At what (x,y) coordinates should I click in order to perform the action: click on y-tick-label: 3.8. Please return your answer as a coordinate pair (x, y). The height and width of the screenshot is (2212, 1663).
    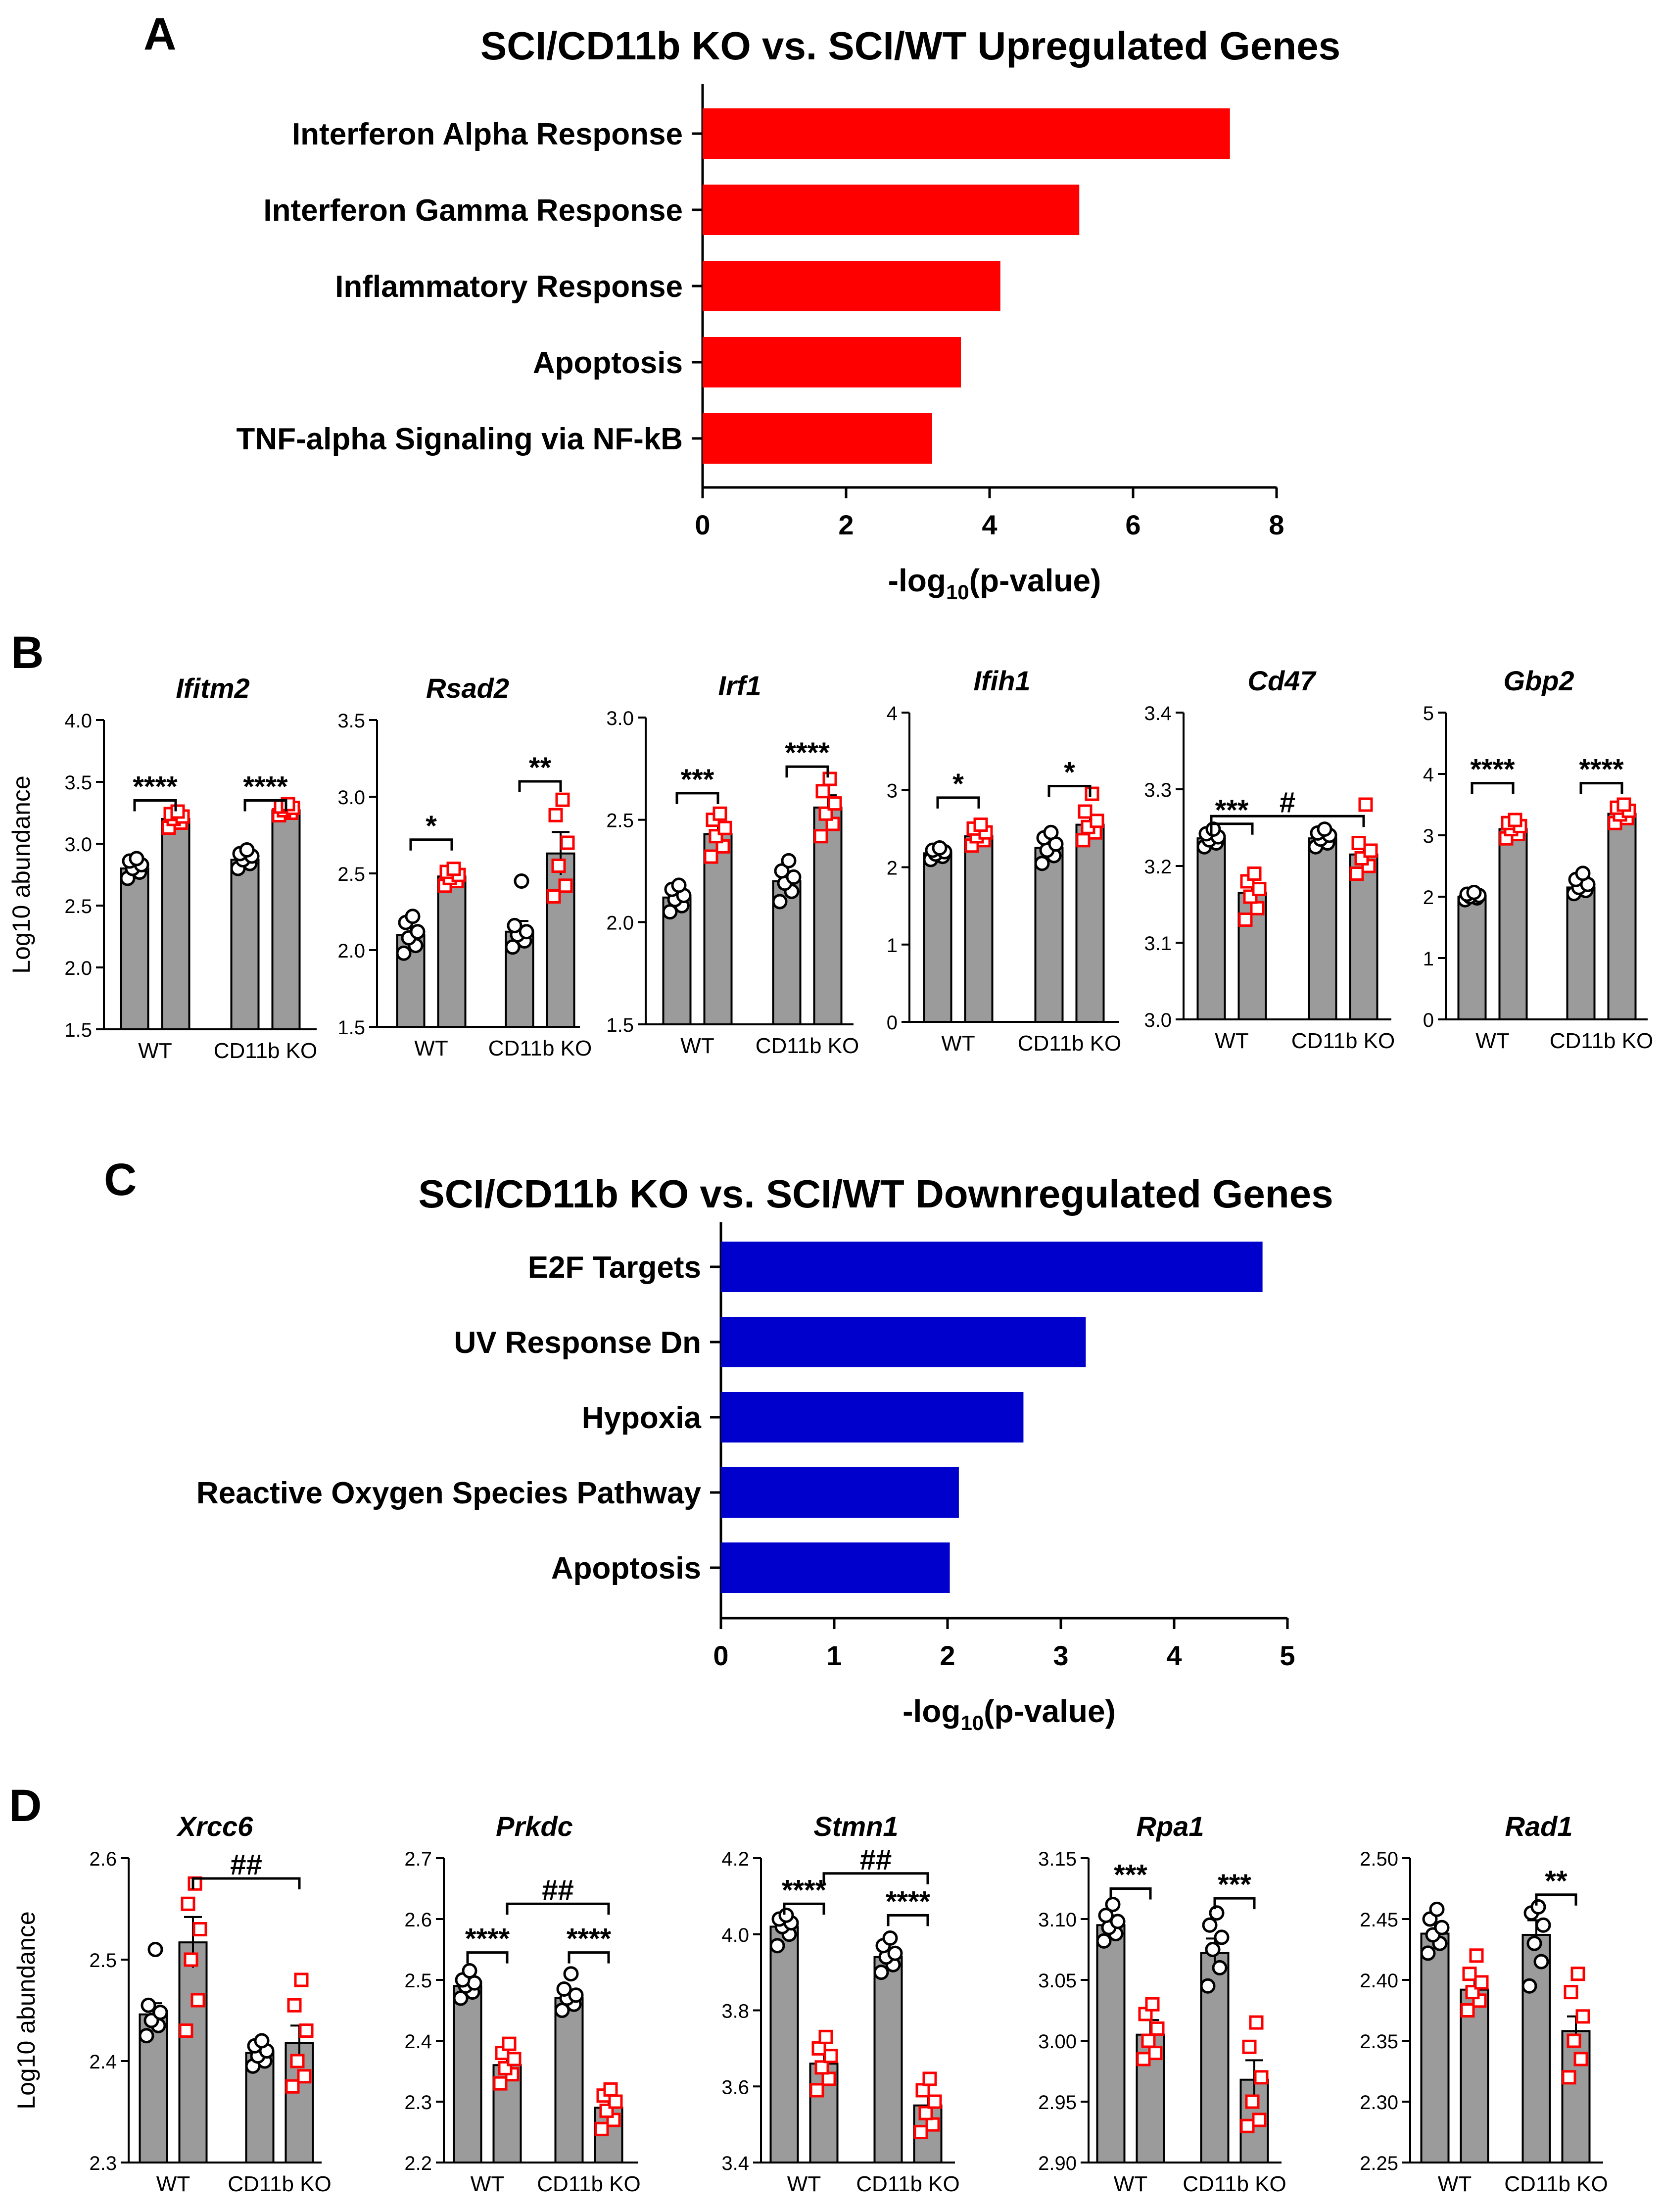
    Looking at the image, I should click on (735, 2011).